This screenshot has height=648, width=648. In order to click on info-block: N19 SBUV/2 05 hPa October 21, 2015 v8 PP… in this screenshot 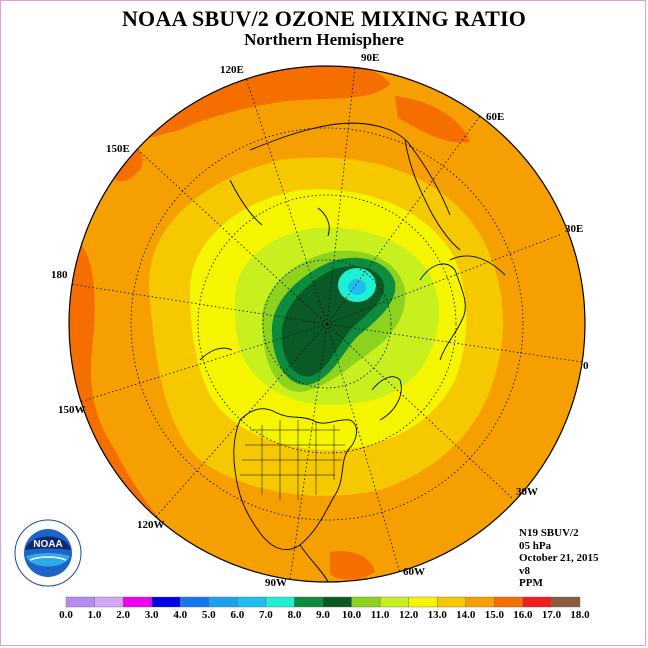, I will do `click(559, 558)`.